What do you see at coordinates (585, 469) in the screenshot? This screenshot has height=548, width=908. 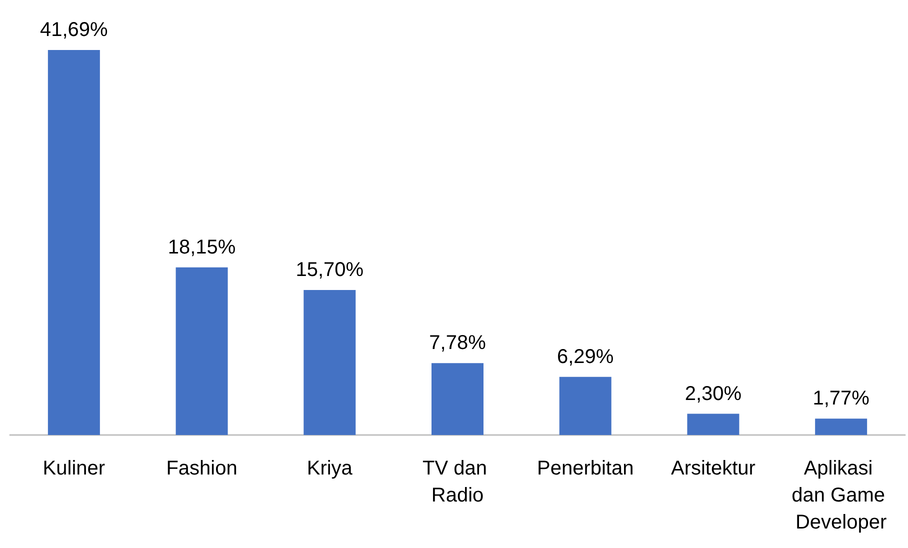 I see `x-tick-label: Penerbitan` at bounding box center [585, 469].